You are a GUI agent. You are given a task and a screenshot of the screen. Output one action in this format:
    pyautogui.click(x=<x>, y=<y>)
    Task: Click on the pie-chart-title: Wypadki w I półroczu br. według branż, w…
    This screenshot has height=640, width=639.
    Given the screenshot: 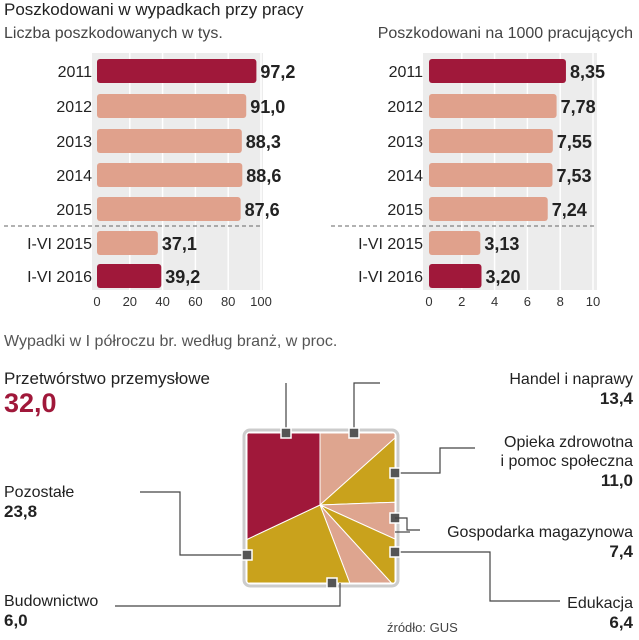 What is the action you would take?
    pyautogui.click(x=171, y=341)
    